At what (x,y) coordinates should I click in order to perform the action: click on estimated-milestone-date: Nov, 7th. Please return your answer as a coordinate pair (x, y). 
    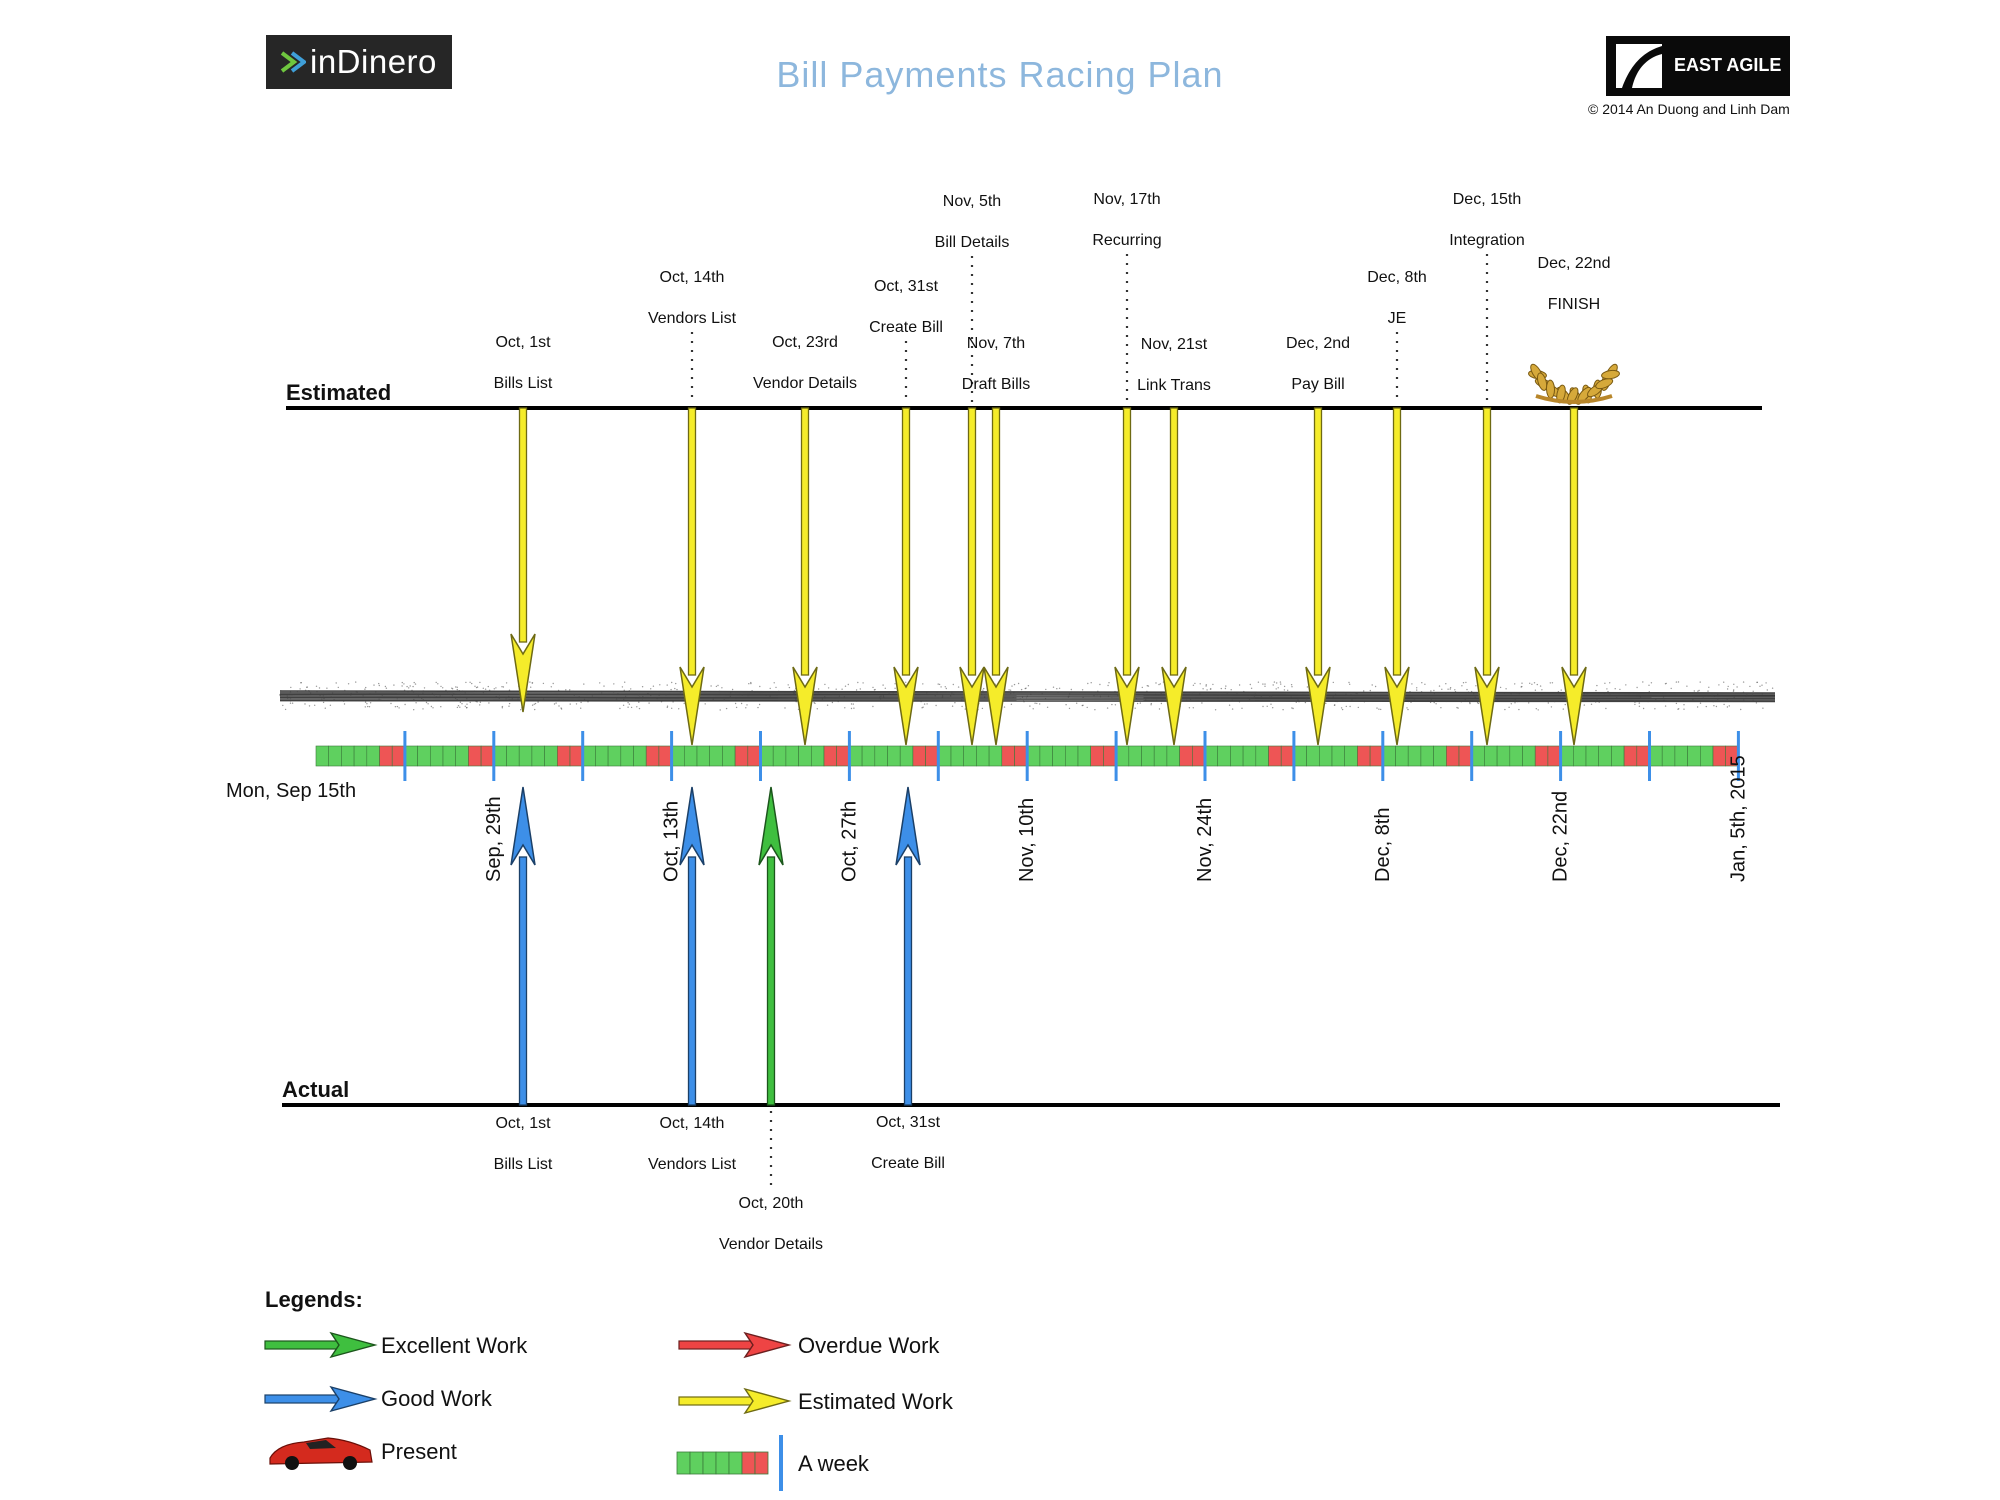
    Looking at the image, I should click on (996, 343).